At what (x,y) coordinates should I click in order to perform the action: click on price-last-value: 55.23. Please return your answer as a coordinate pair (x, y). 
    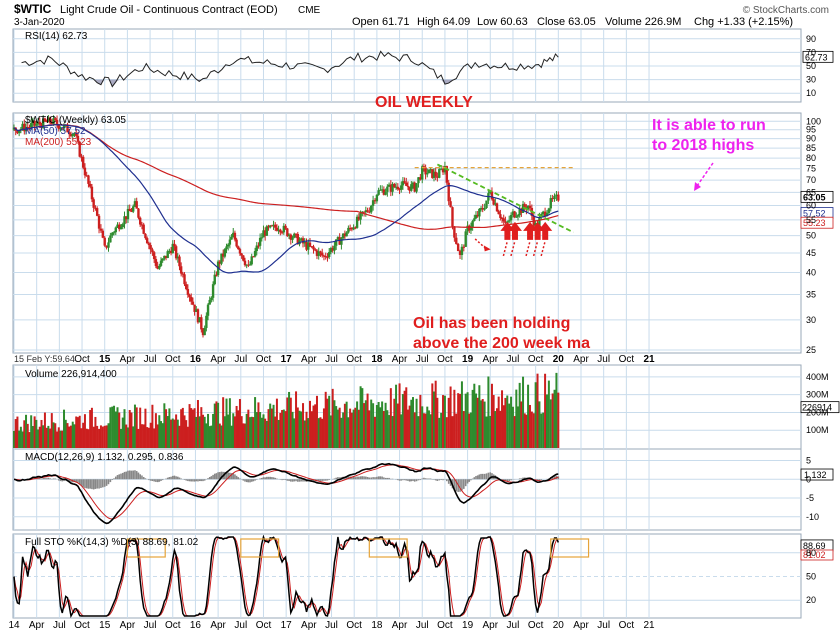
    Looking at the image, I should click on (814, 223).